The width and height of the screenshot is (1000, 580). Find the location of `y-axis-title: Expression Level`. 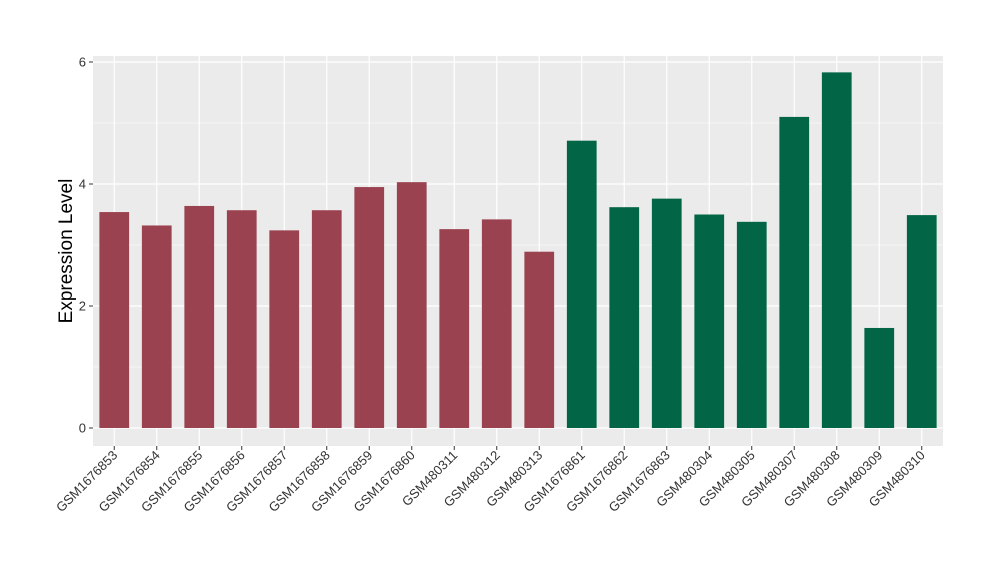

y-axis-title: Expression Level is located at coordinates (66, 251).